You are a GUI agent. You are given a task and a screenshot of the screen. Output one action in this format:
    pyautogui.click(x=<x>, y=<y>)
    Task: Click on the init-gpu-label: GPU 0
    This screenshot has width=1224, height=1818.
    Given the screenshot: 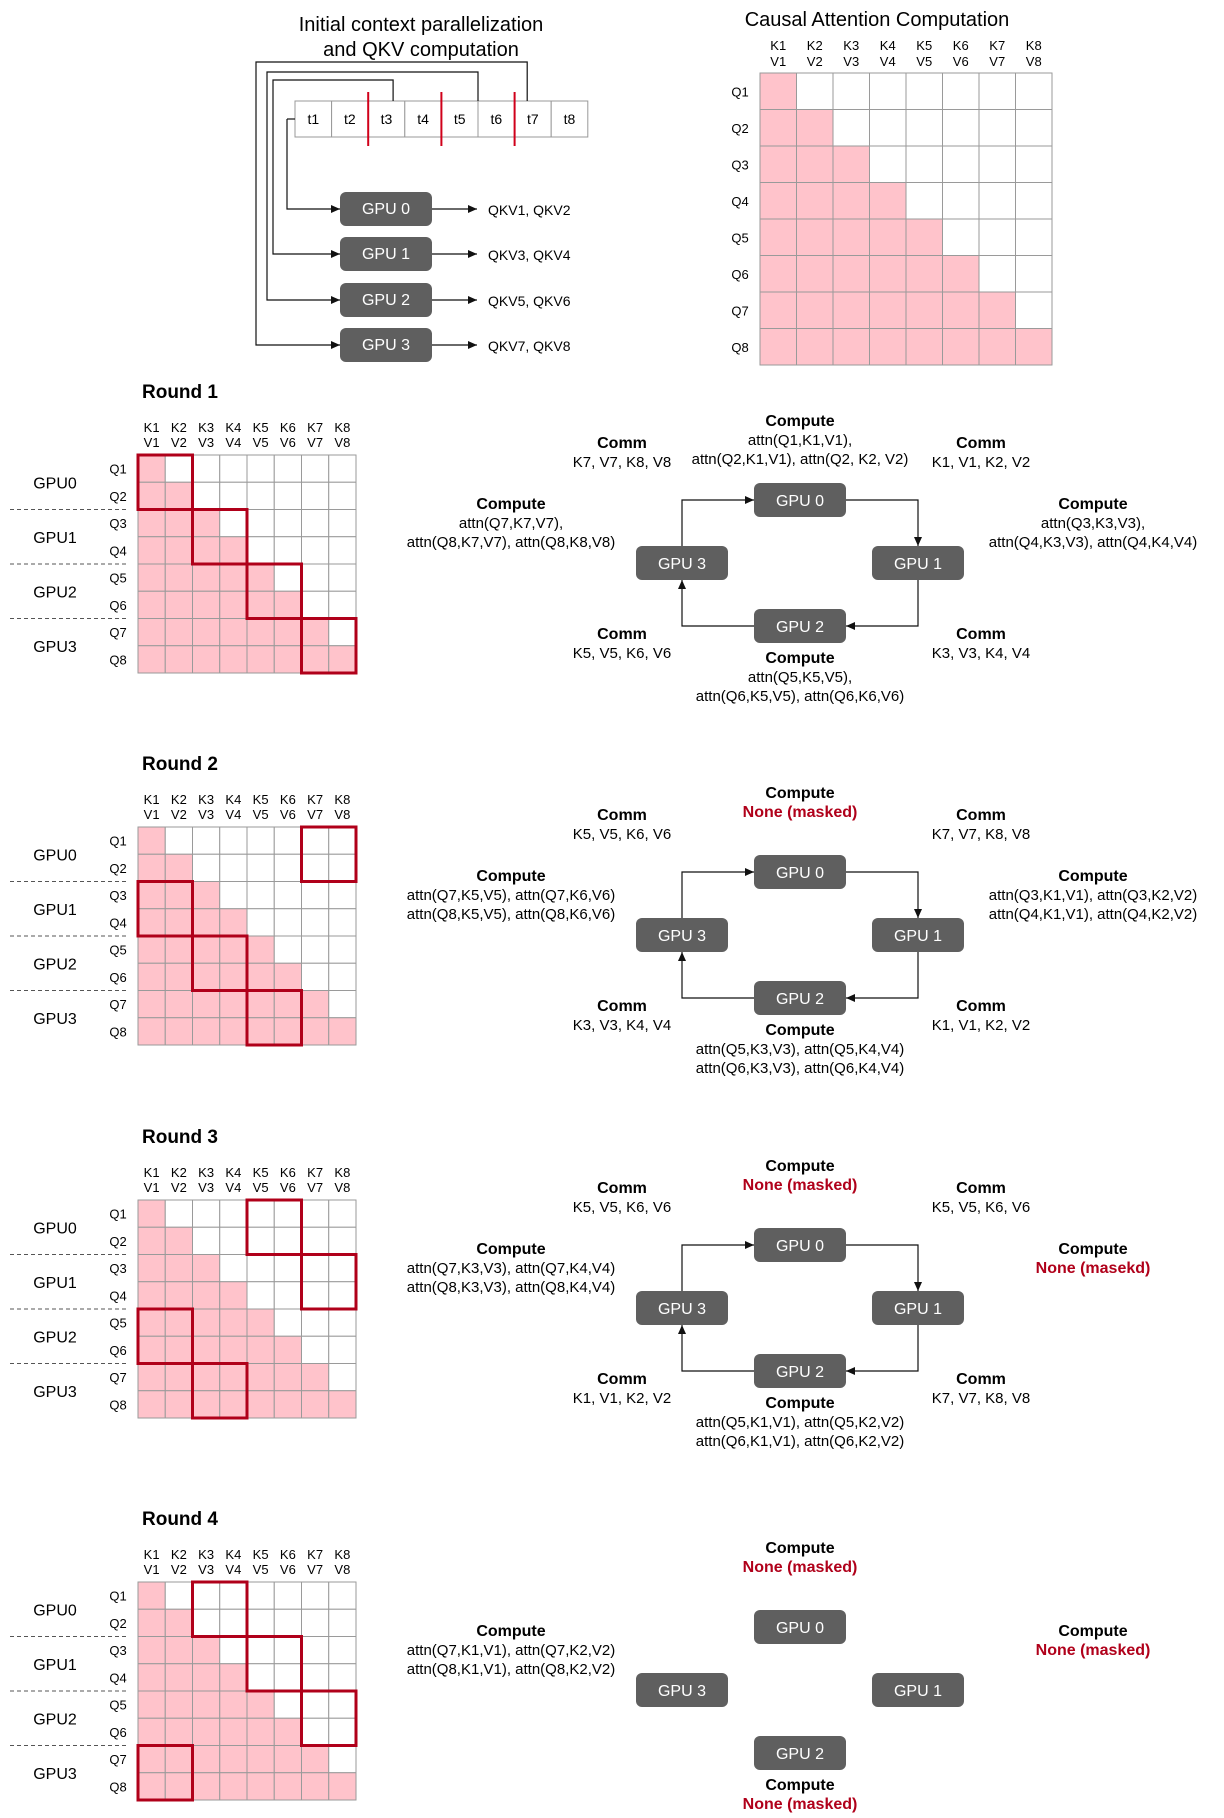 What is the action you would take?
    pyautogui.click(x=386, y=209)
    